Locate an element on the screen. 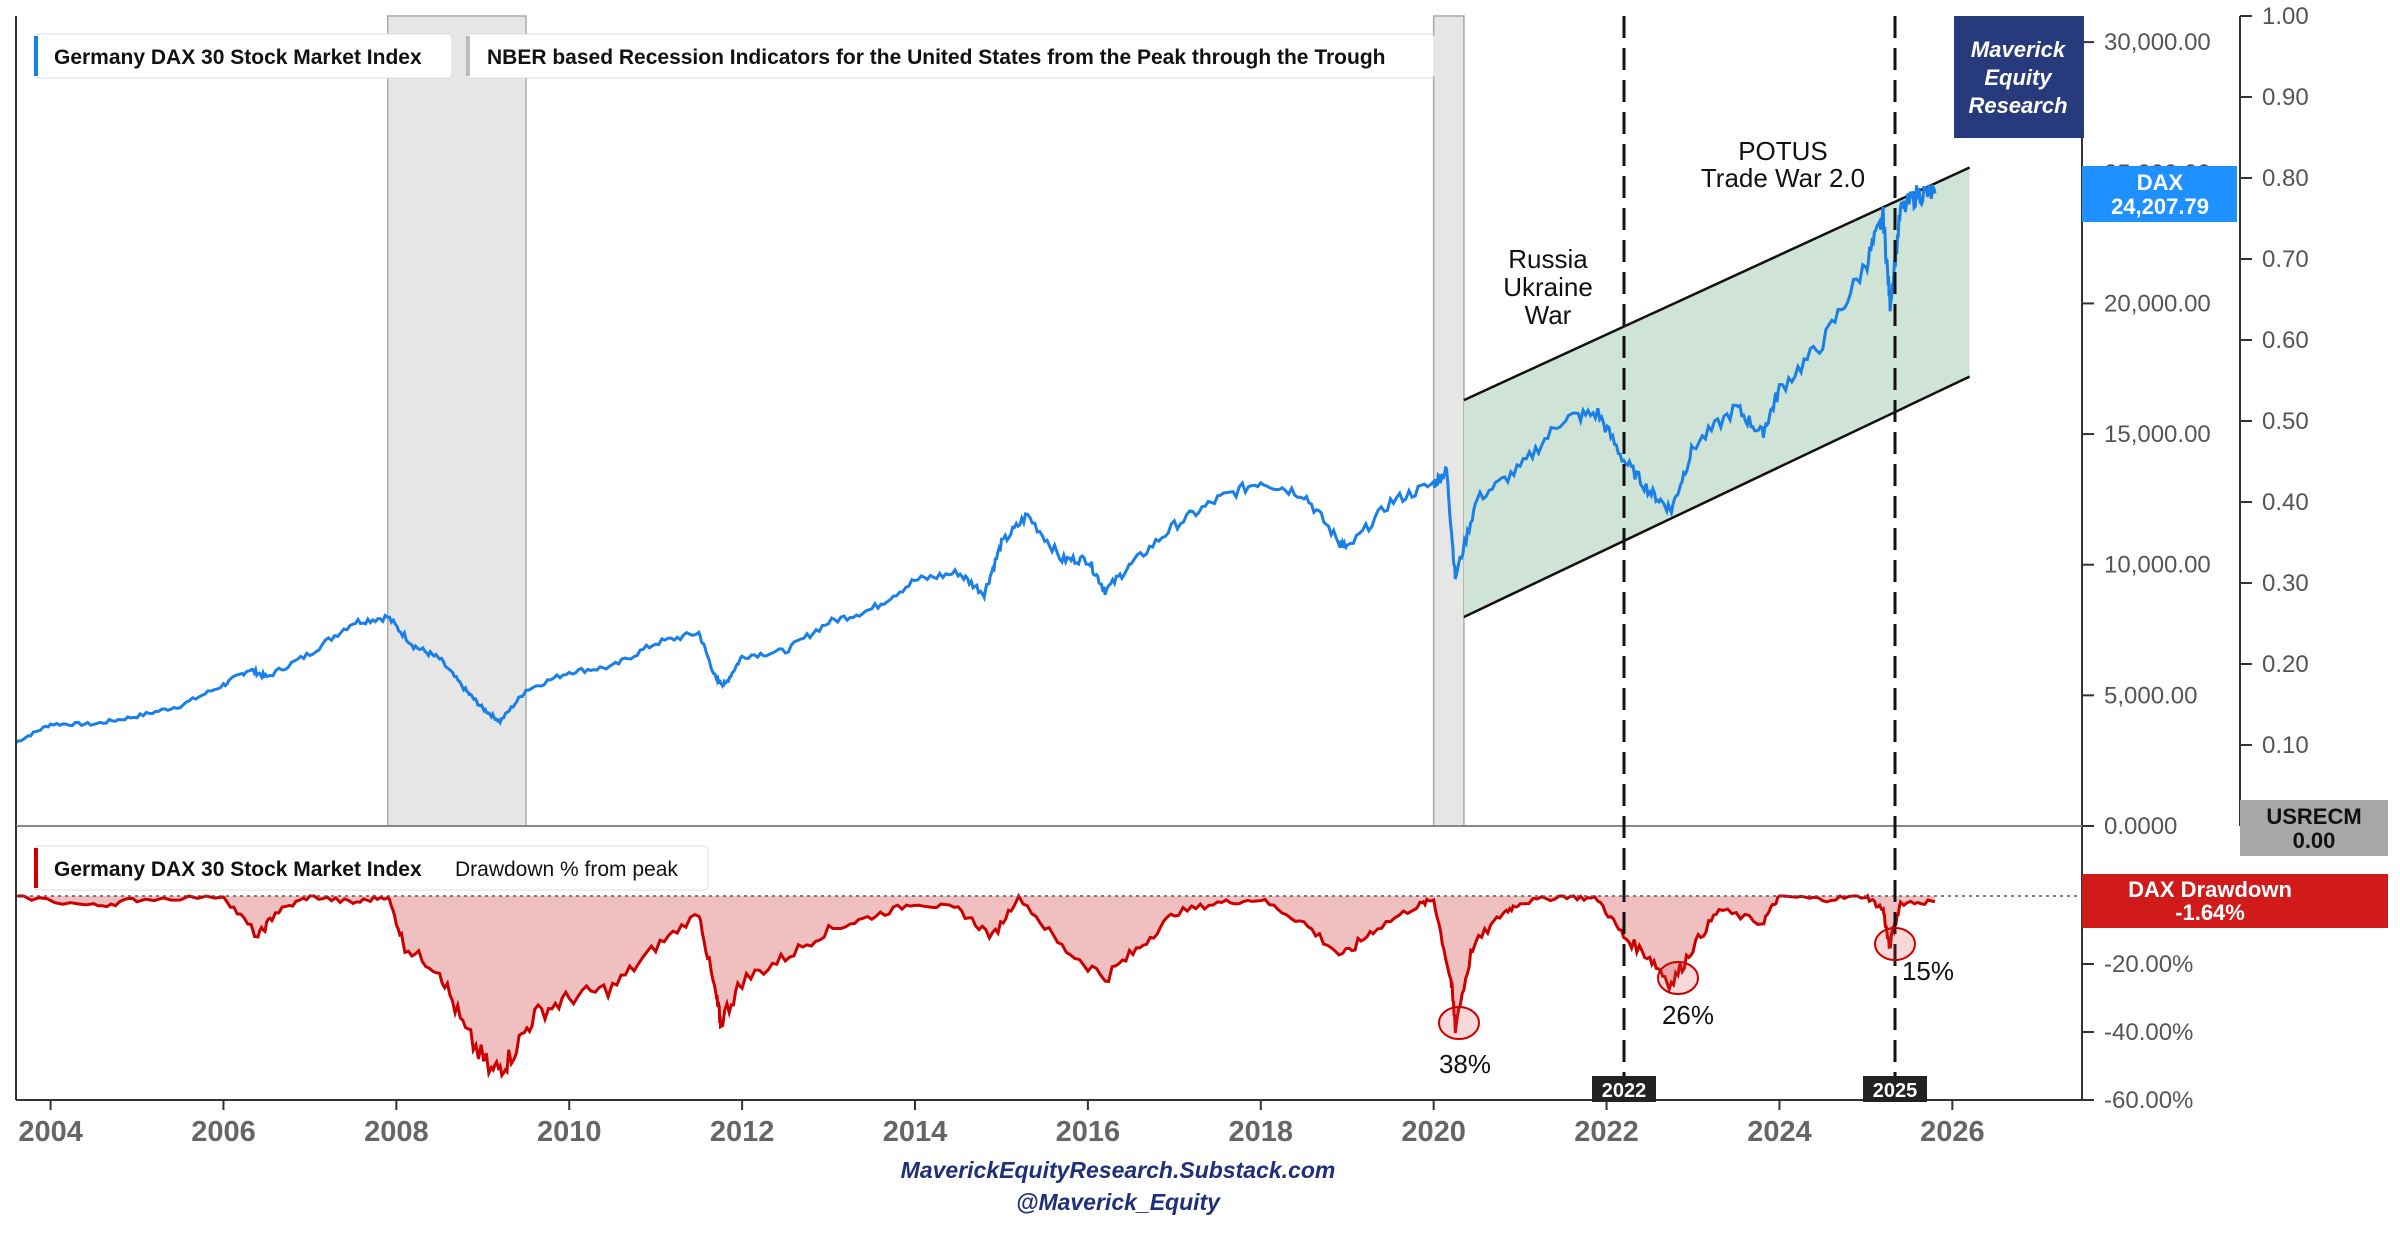 The height and width of the screenshot is (1240, 2400). brand-line-2: Equity is located at coordinates (2018, 77).